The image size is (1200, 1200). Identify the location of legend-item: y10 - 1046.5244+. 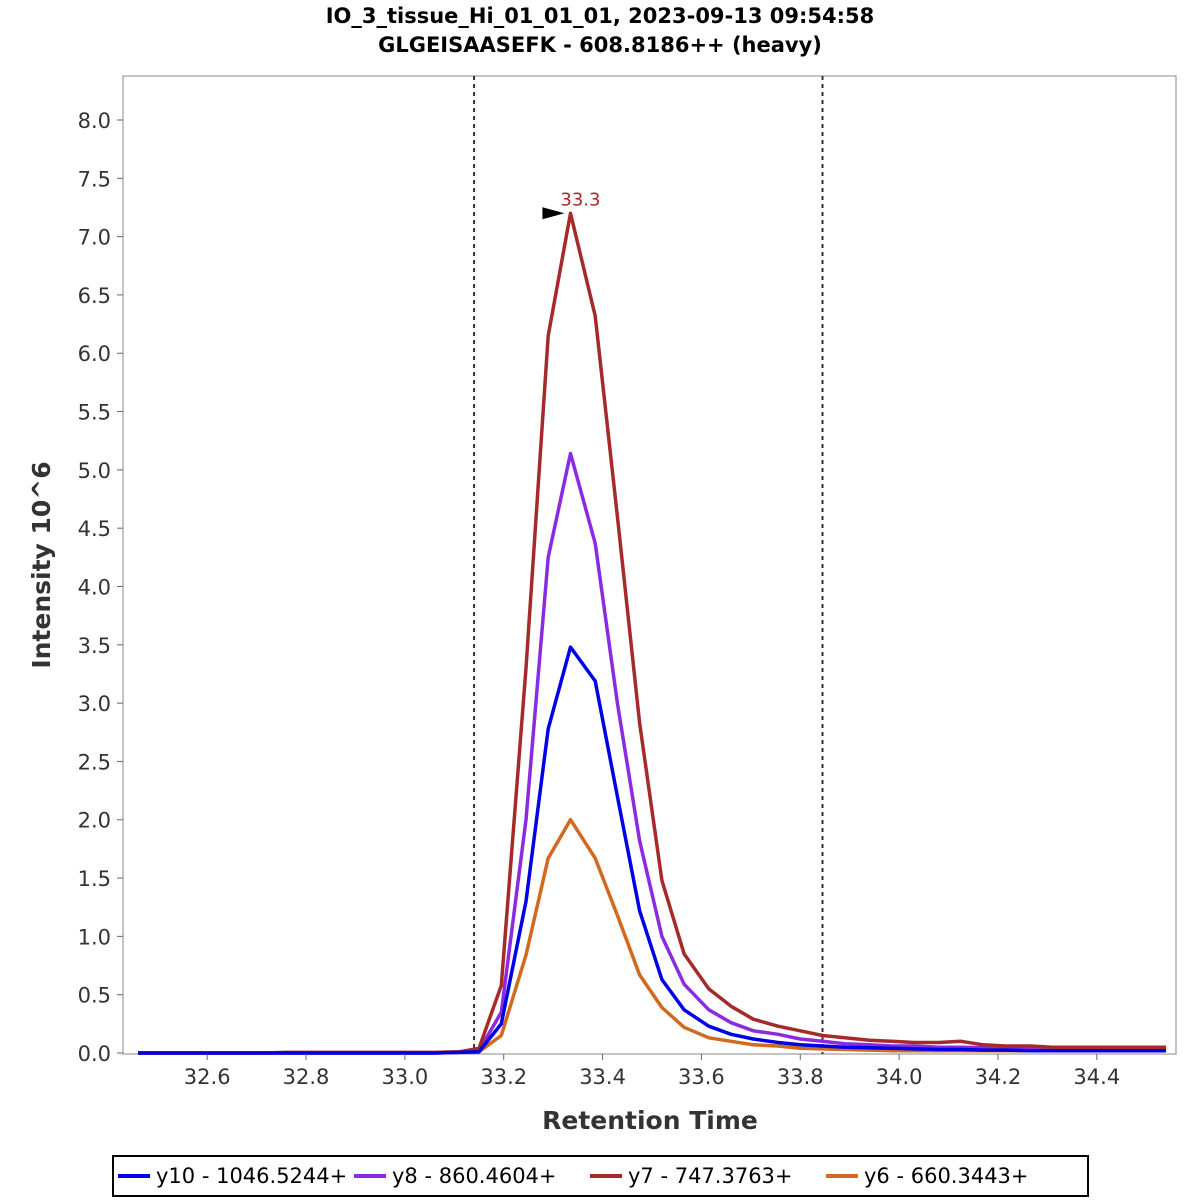
(232, 1176).